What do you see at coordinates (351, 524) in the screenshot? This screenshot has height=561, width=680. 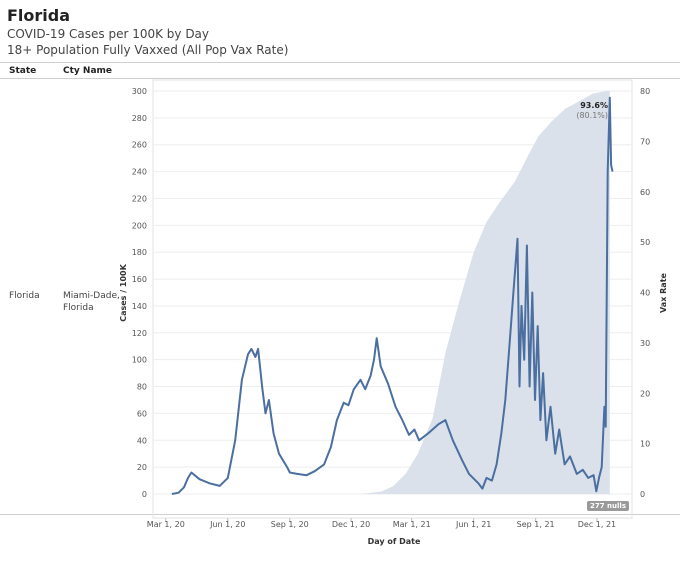 I see `x-tick-label: Dec 1, 20` at bounding box center [351, 524].